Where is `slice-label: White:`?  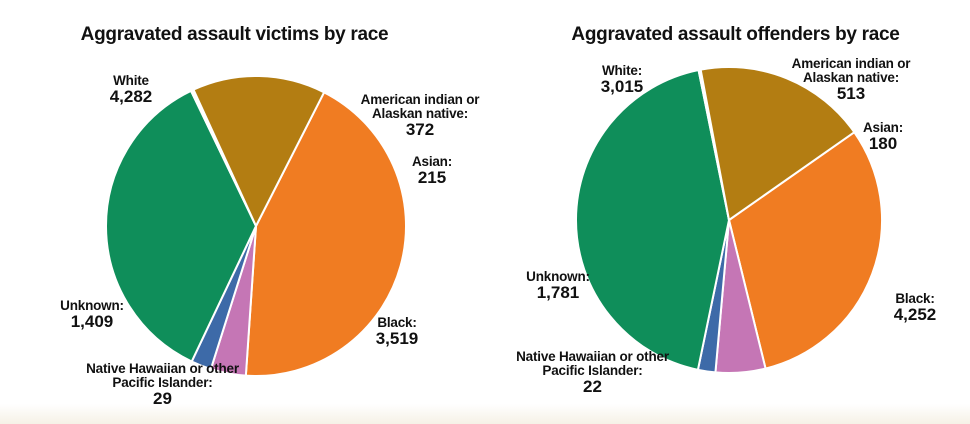
slice-label: White: is located at coordinates (622, 70).